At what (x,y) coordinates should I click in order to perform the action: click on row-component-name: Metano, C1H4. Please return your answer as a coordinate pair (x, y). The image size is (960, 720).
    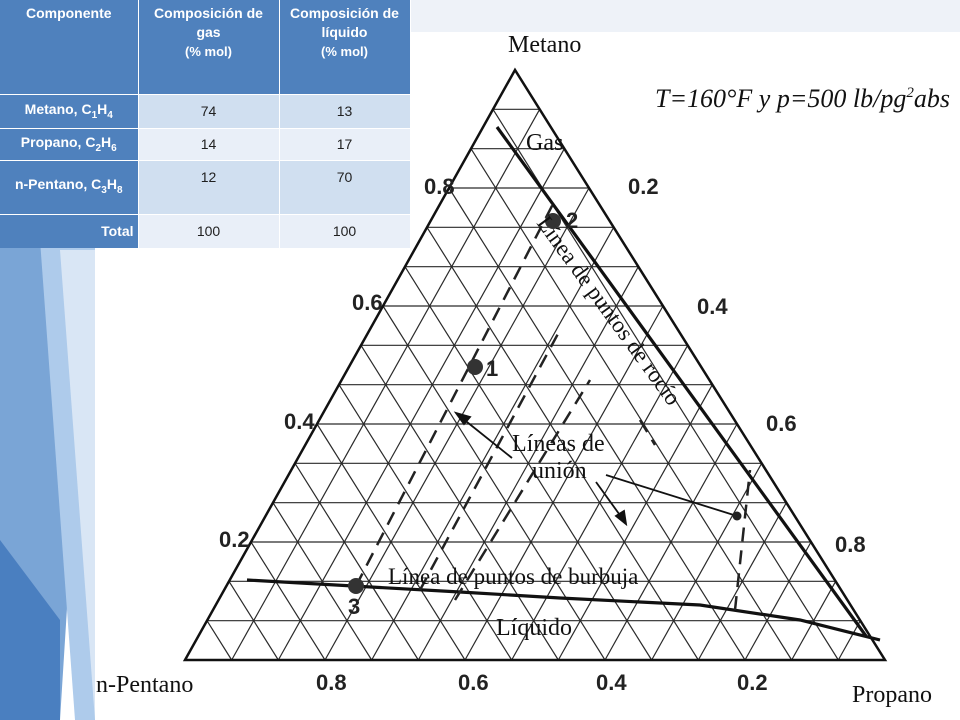
    Looking at the image, I should click on (69, 110).